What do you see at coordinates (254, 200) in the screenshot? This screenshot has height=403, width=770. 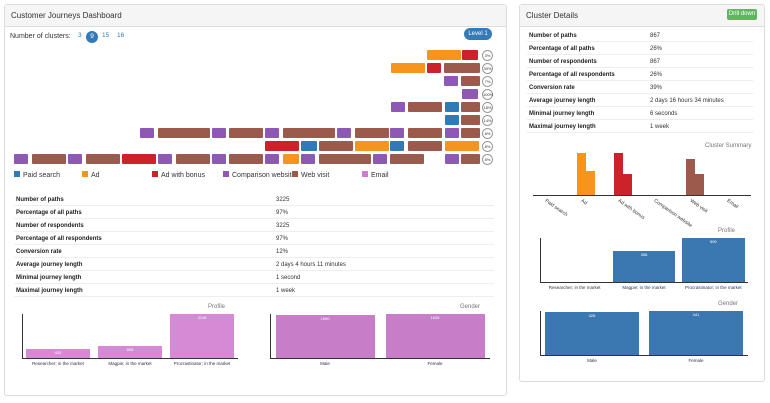 I see `stat-row: Number of paths 3225` at bounding box center [254, 200].